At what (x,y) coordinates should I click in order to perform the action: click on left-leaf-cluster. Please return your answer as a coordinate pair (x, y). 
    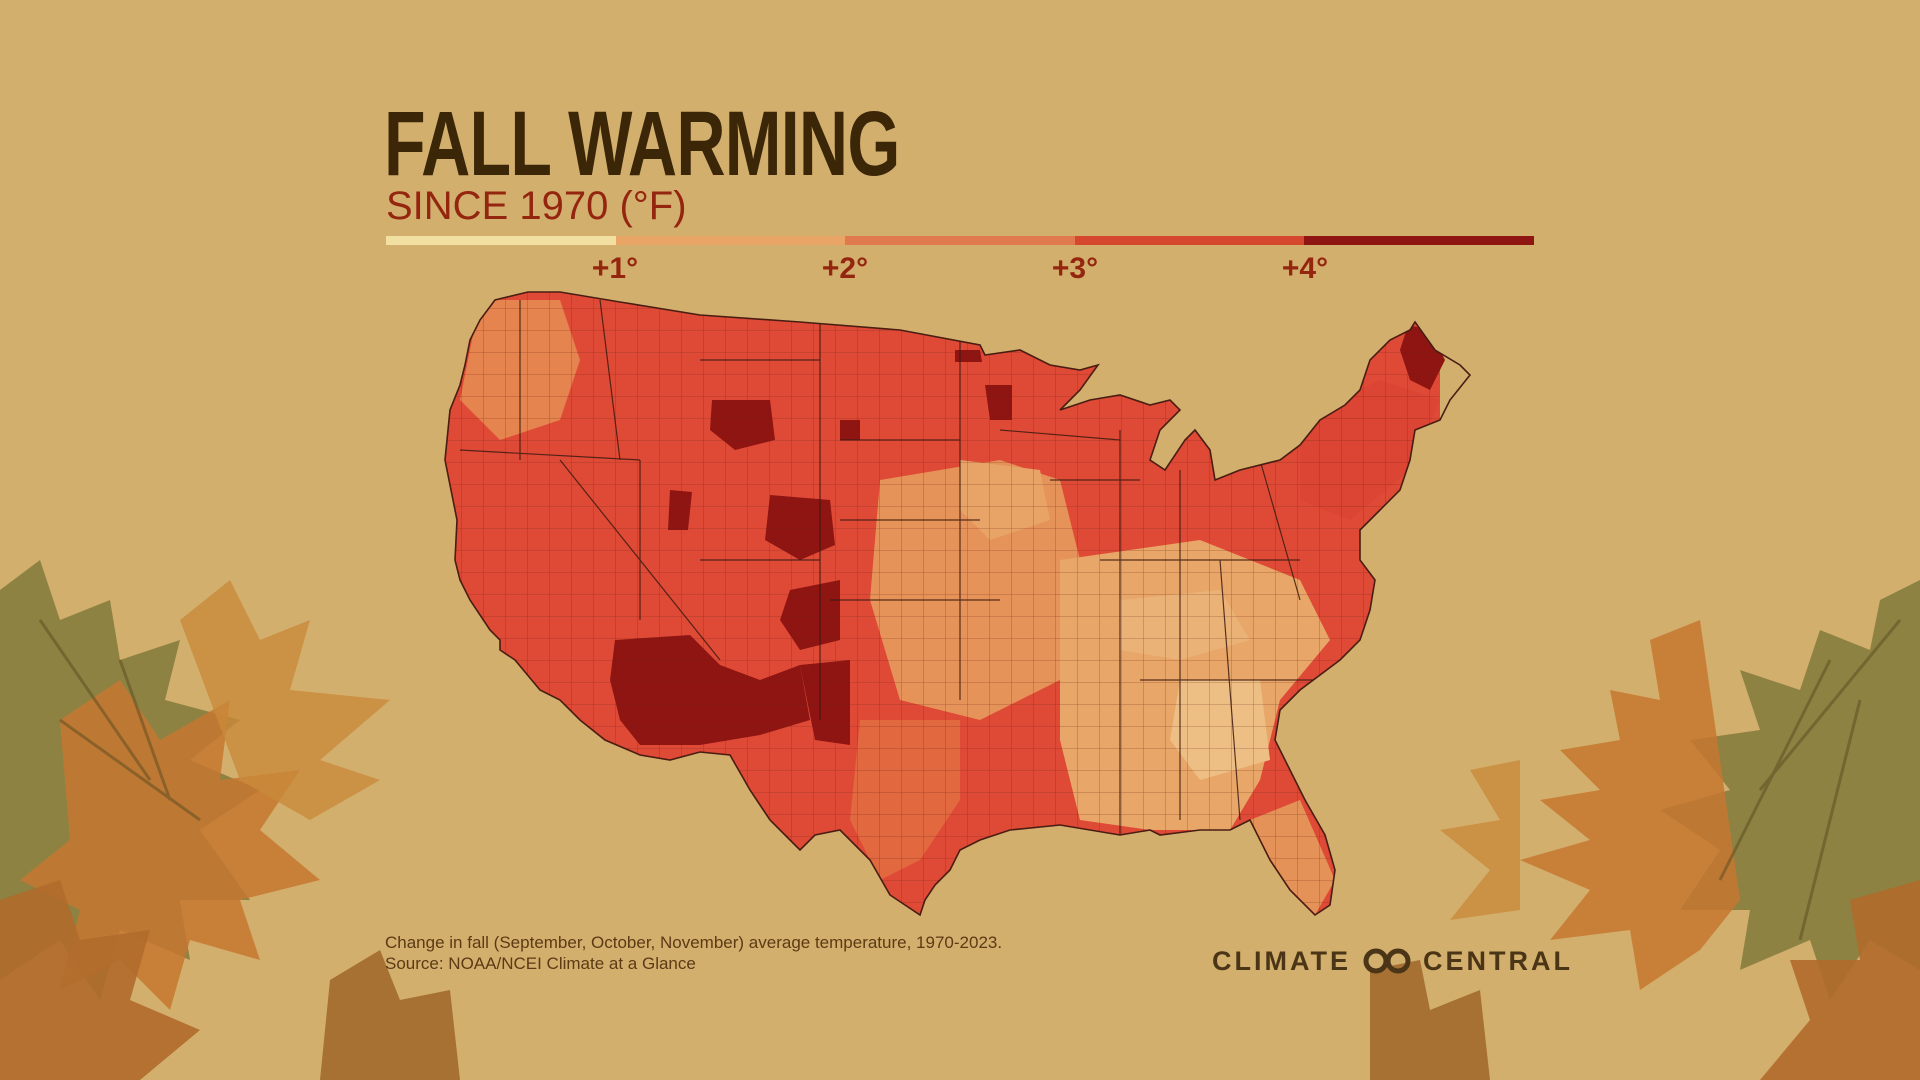
    Looking at the image, I should click on (230, 820).